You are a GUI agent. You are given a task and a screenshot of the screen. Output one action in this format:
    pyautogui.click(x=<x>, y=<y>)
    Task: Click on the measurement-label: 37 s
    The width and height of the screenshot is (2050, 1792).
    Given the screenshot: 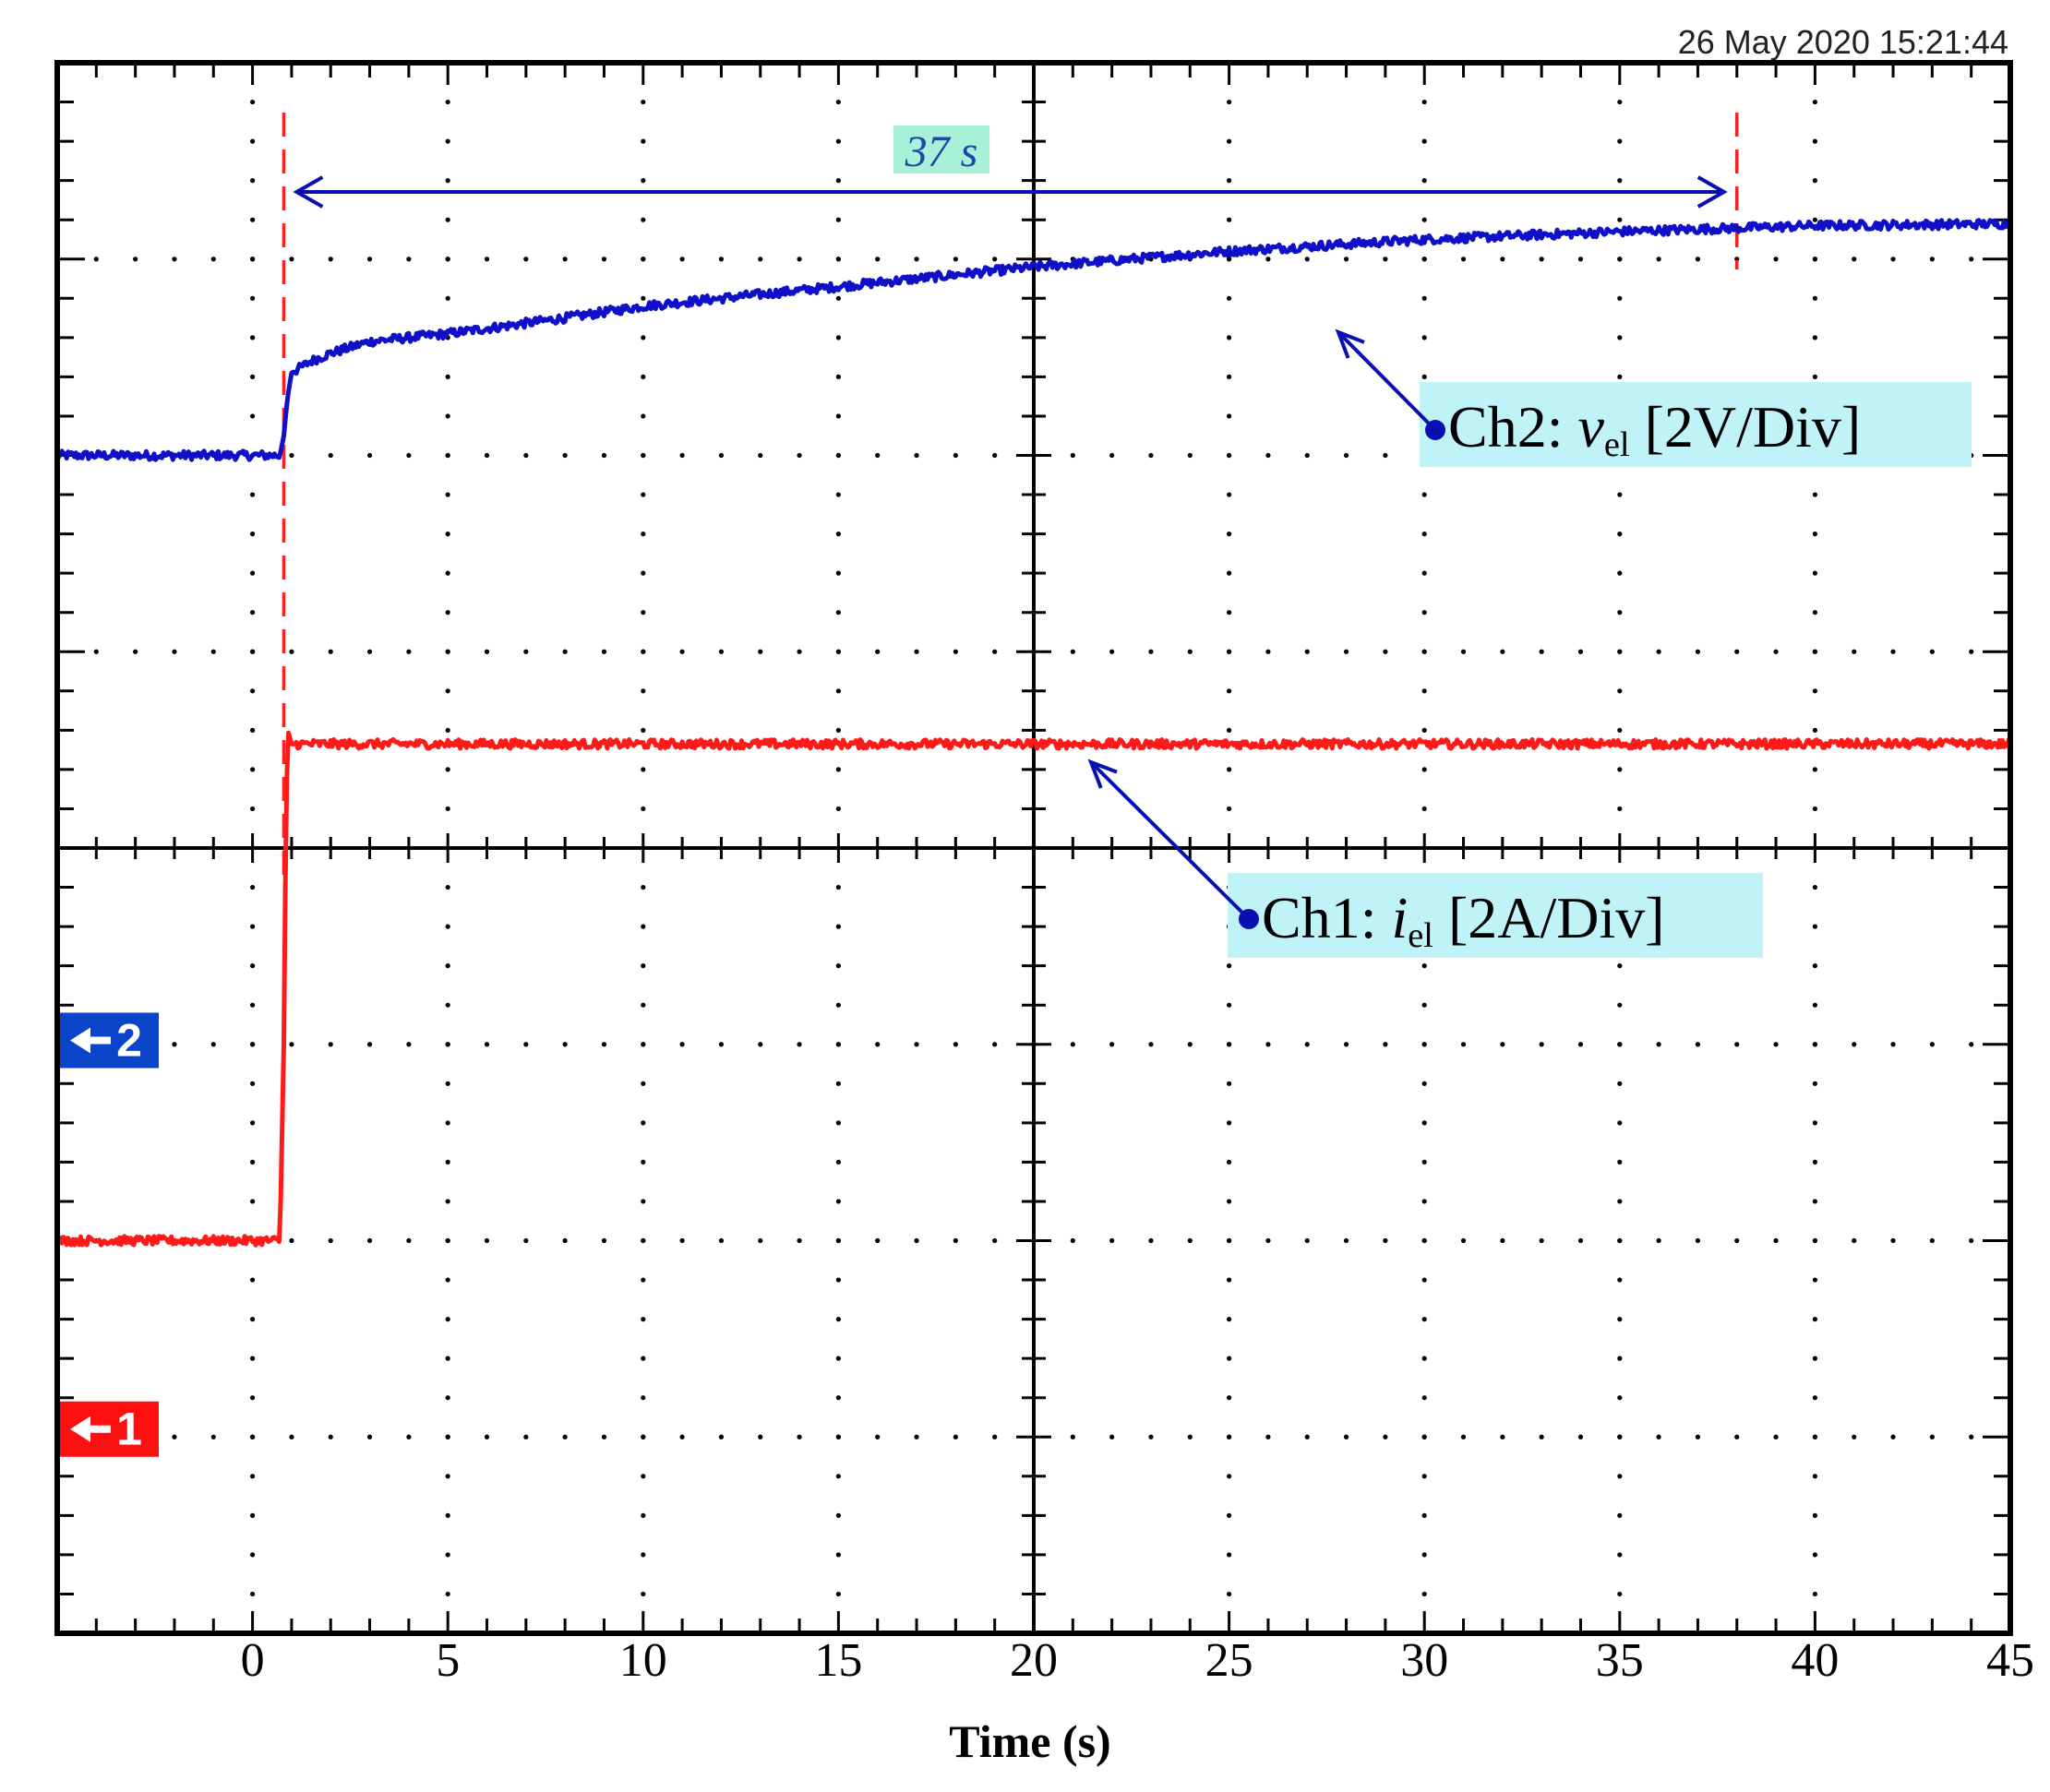 What is the action you would take?
    pyautogui.click(x=942, y=151)
    